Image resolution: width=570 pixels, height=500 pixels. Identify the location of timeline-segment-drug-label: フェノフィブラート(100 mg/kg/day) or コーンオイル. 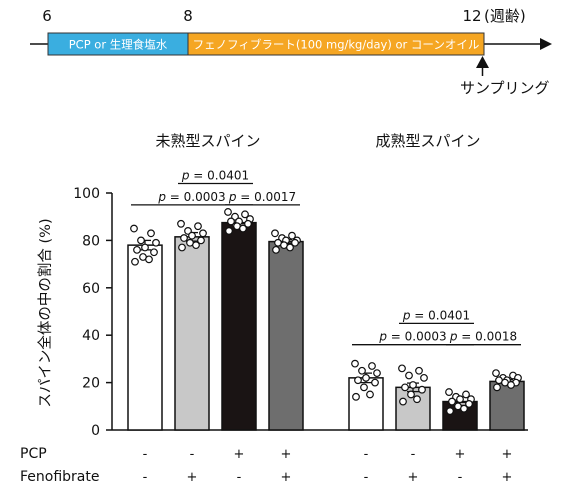
(336, 45).